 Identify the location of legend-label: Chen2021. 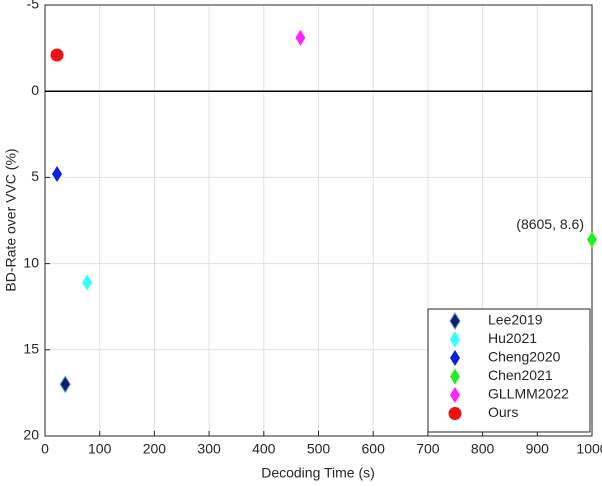
(520, 375).